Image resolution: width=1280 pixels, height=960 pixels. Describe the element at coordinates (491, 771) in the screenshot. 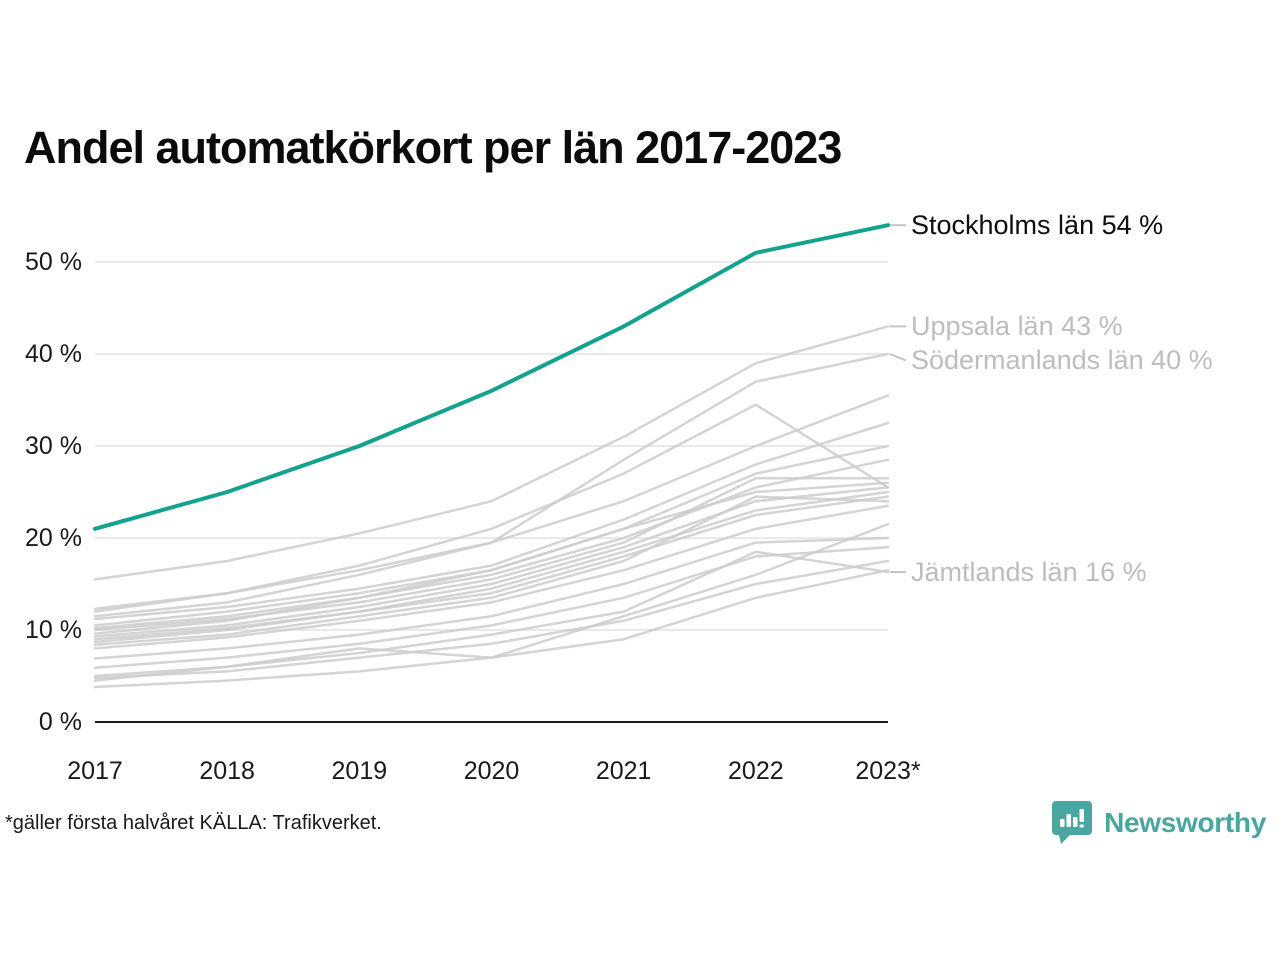

I see `x-tick-label: 2020` at that location.